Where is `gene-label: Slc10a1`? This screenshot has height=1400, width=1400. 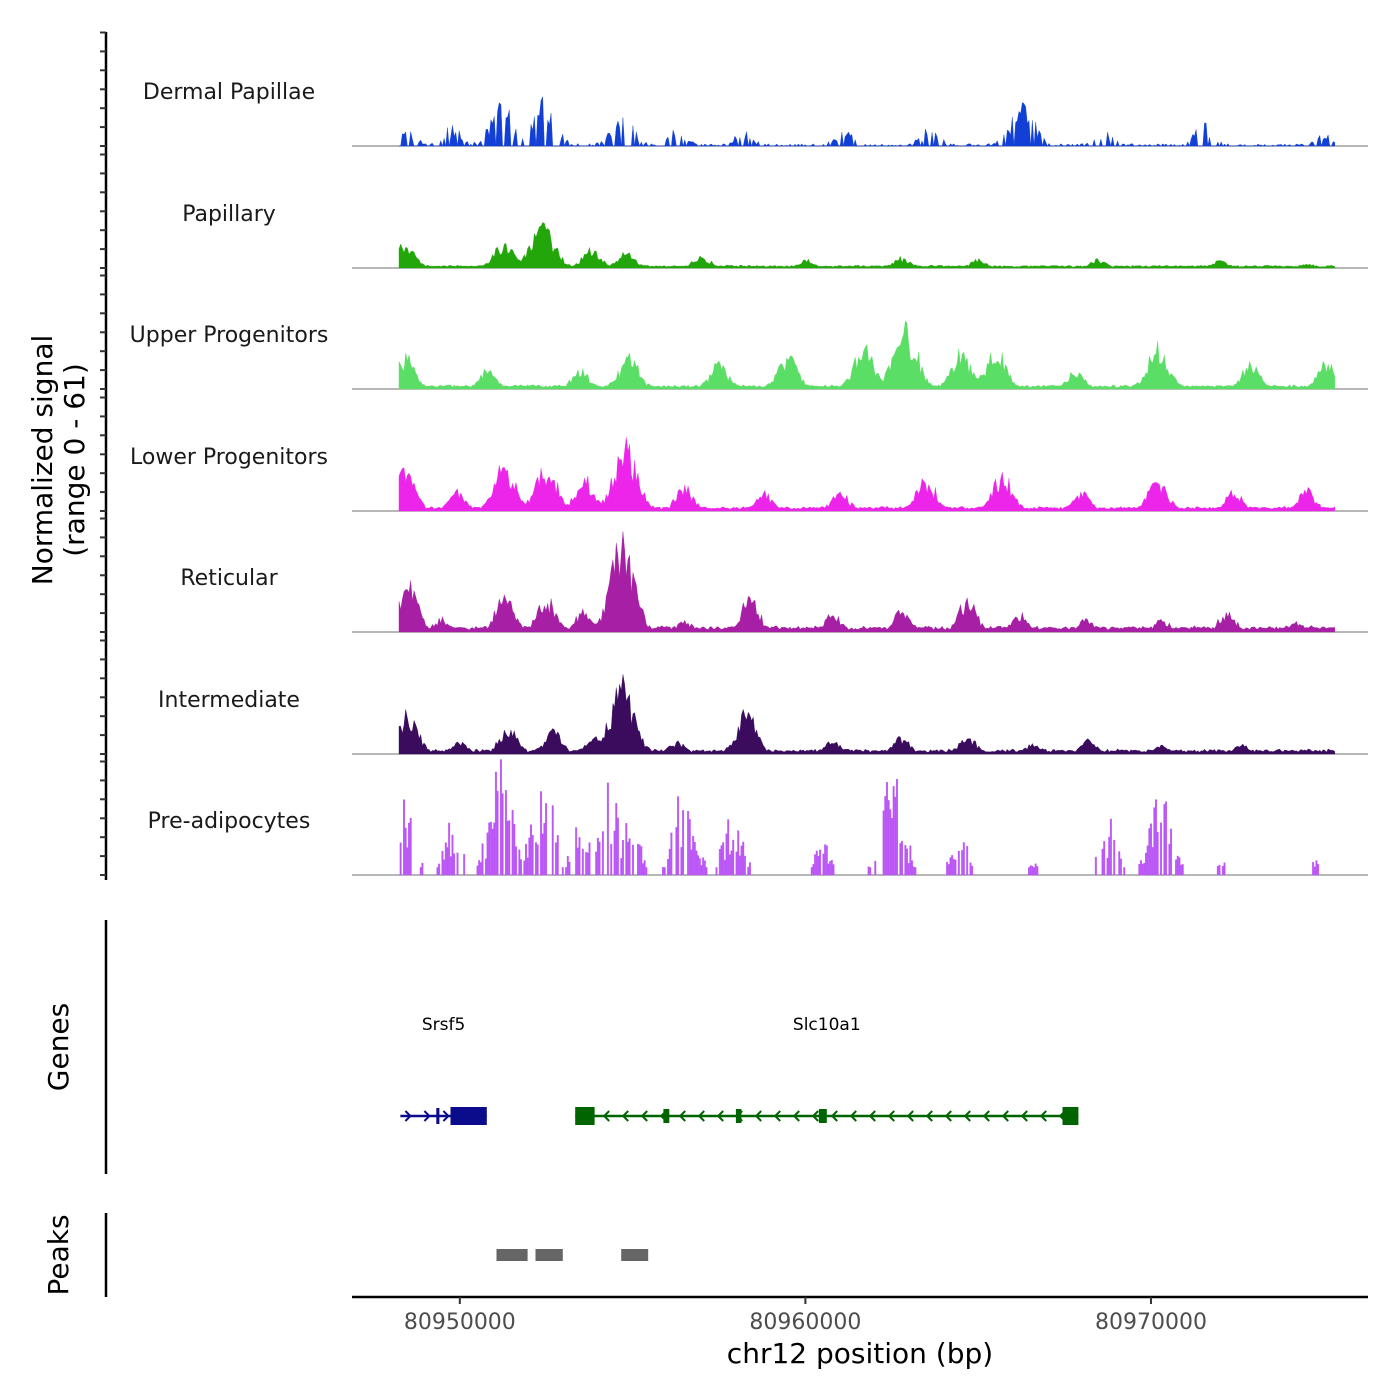
gene-label: Slc10a1 is located at coordinates (827, 1025).